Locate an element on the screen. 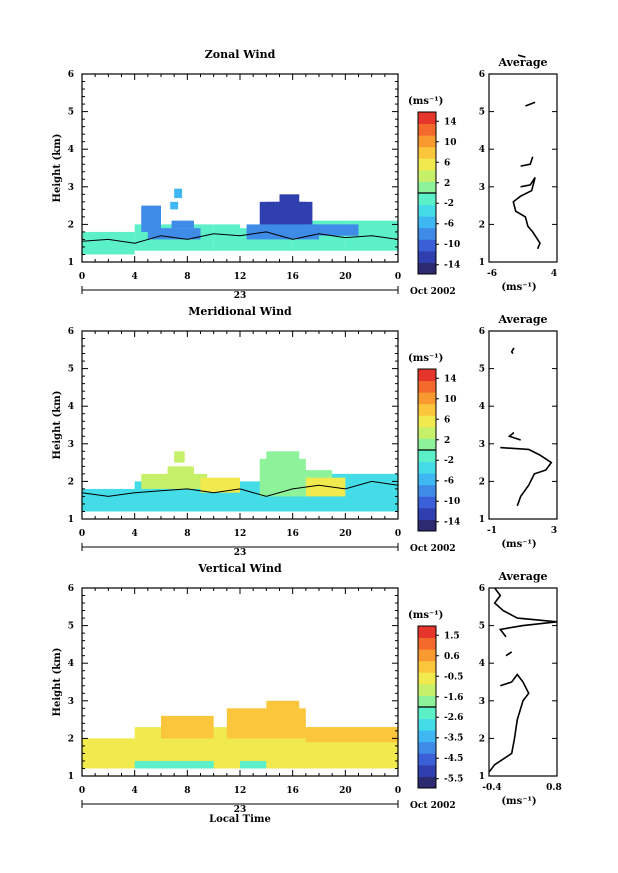 The width and height of the screenshot is (618, 873). y-tick-label: 3 is located at coordinates (71, 188).